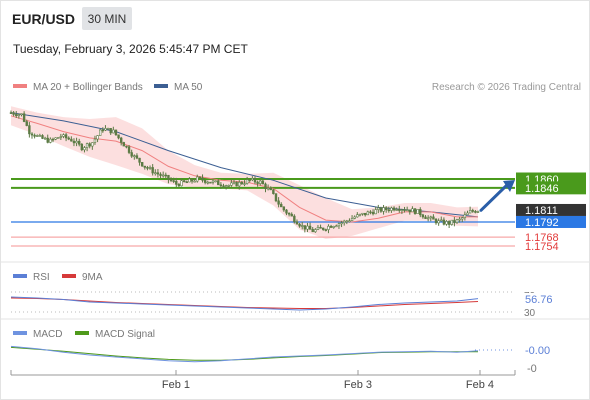  I want to click on legend-rsi-ma-label: 9MA, so click(92, 277).